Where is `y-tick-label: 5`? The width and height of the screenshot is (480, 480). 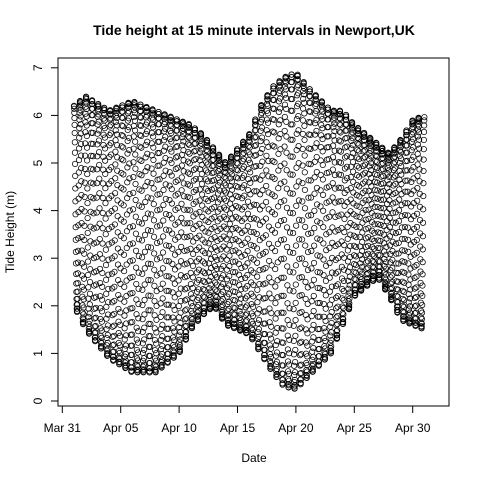 y-tick-label: 5 is located at coordinates (38, 162).